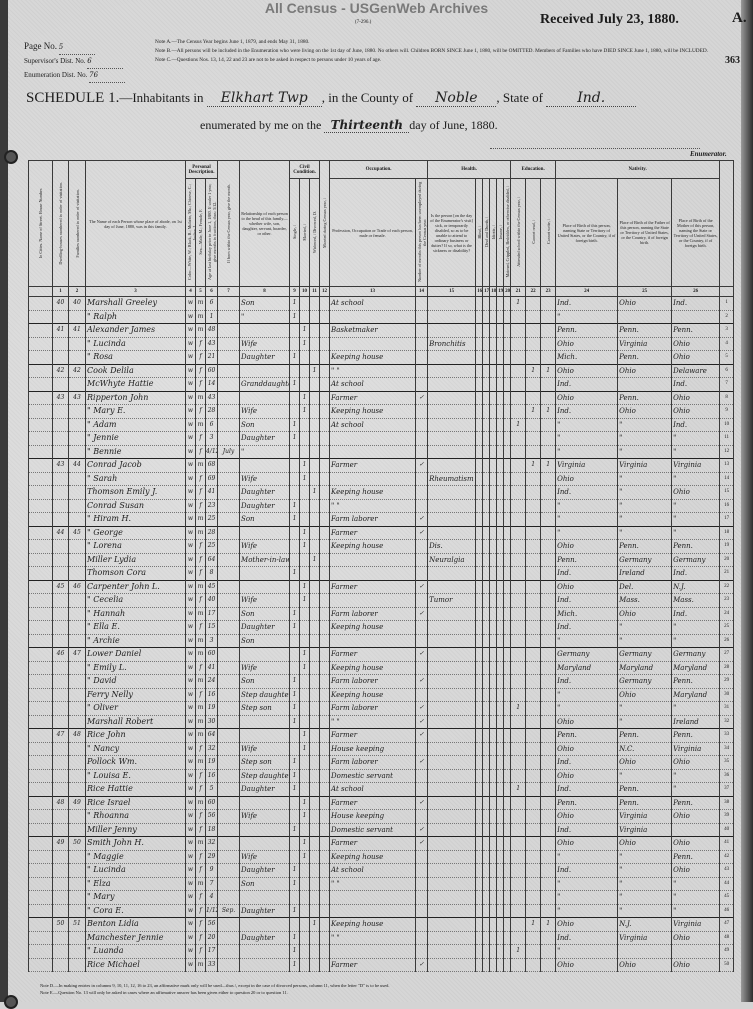  Describe the element at coordinates (211, 937) in the screenshot. I see `cell-age: 20` at that location.